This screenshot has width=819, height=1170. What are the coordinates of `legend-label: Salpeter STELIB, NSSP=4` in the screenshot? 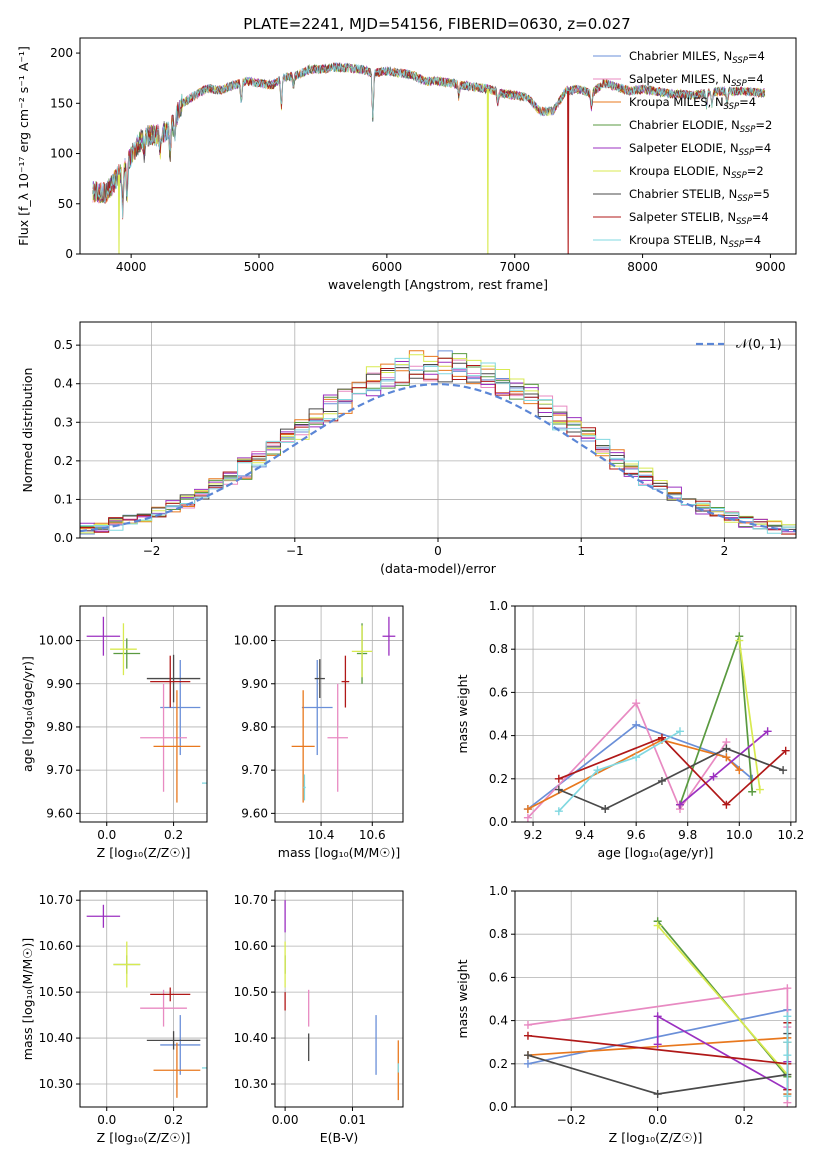 It's located at (699, 218).